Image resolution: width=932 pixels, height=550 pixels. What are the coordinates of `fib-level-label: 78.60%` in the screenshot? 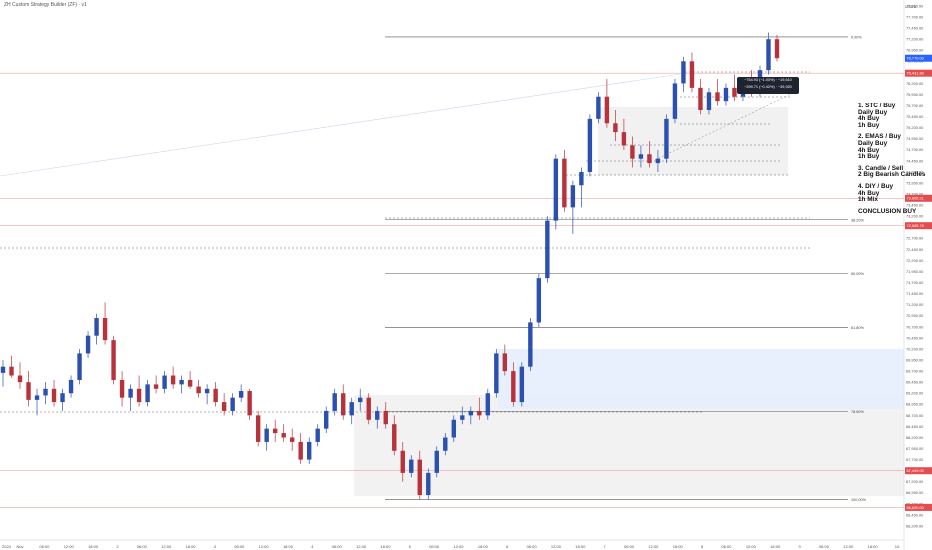 It's located at (858, 412).